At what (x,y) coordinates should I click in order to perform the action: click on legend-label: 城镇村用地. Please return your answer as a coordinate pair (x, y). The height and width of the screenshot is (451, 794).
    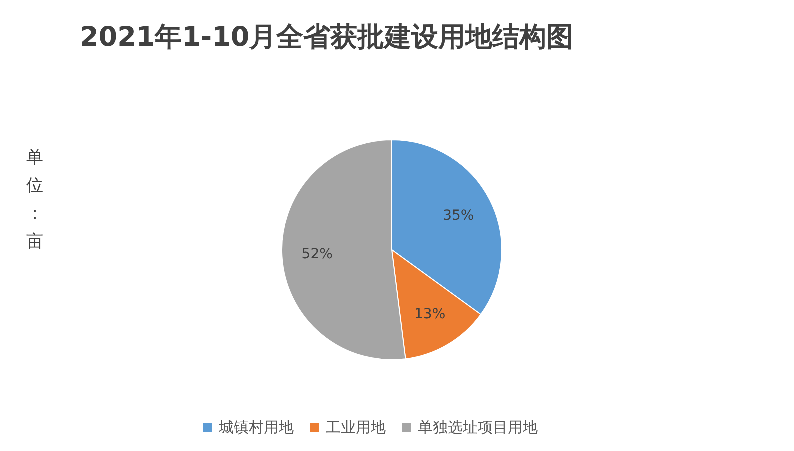
    Looking at the image, I should click on (256, 427).